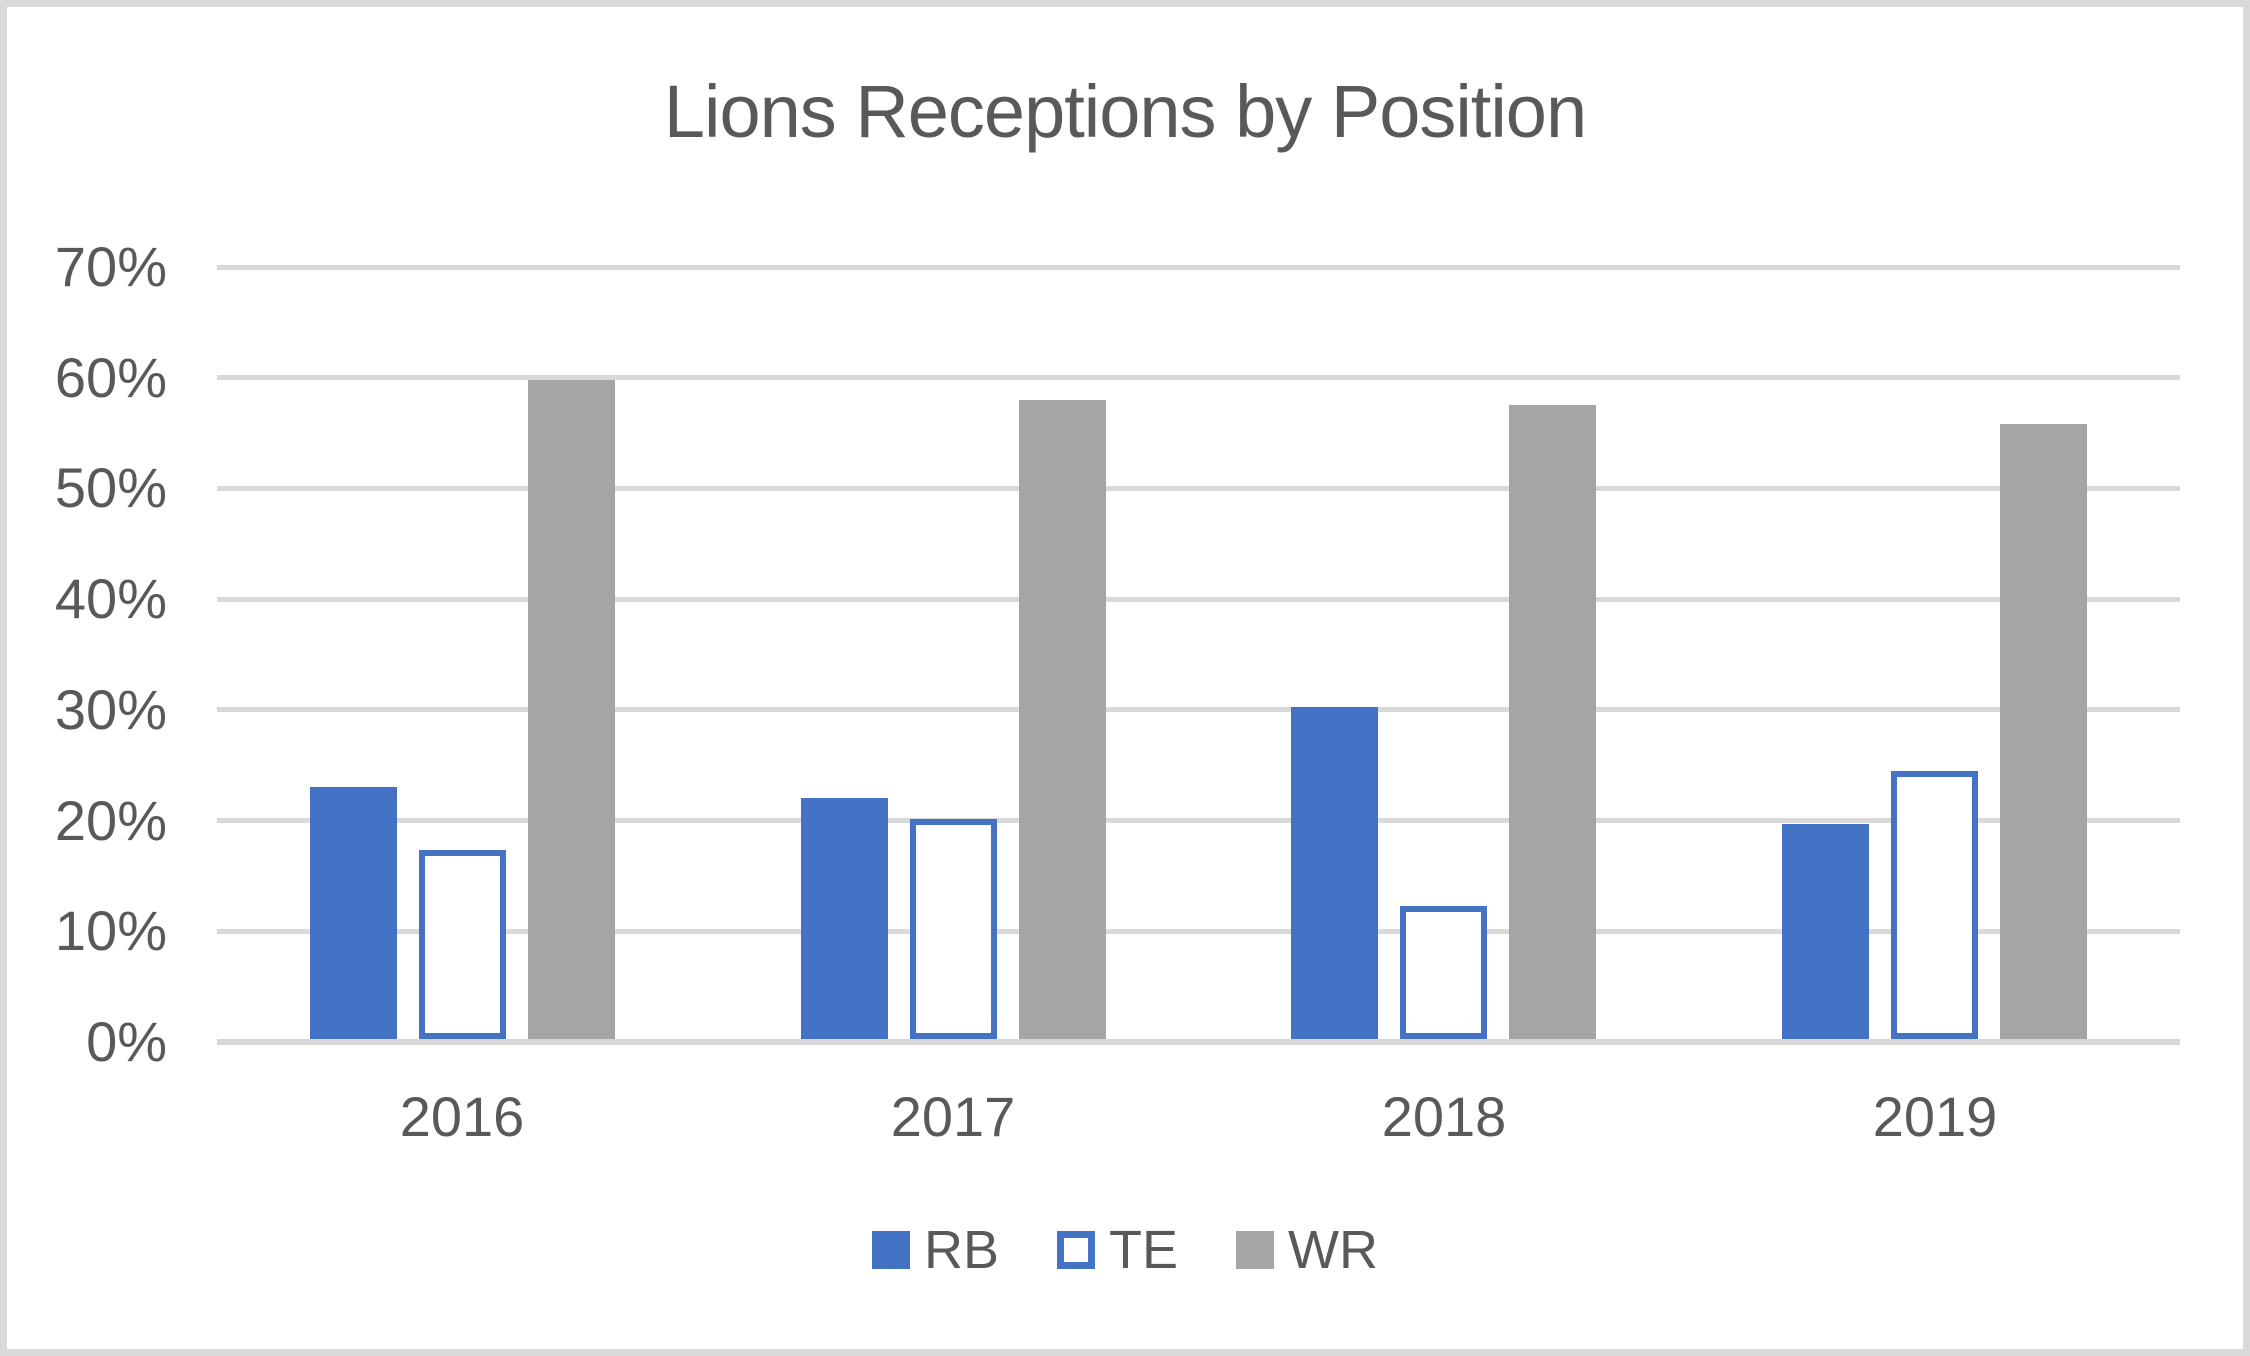  I want to click on legend-item-wr: WR, so click(1307, 1250).